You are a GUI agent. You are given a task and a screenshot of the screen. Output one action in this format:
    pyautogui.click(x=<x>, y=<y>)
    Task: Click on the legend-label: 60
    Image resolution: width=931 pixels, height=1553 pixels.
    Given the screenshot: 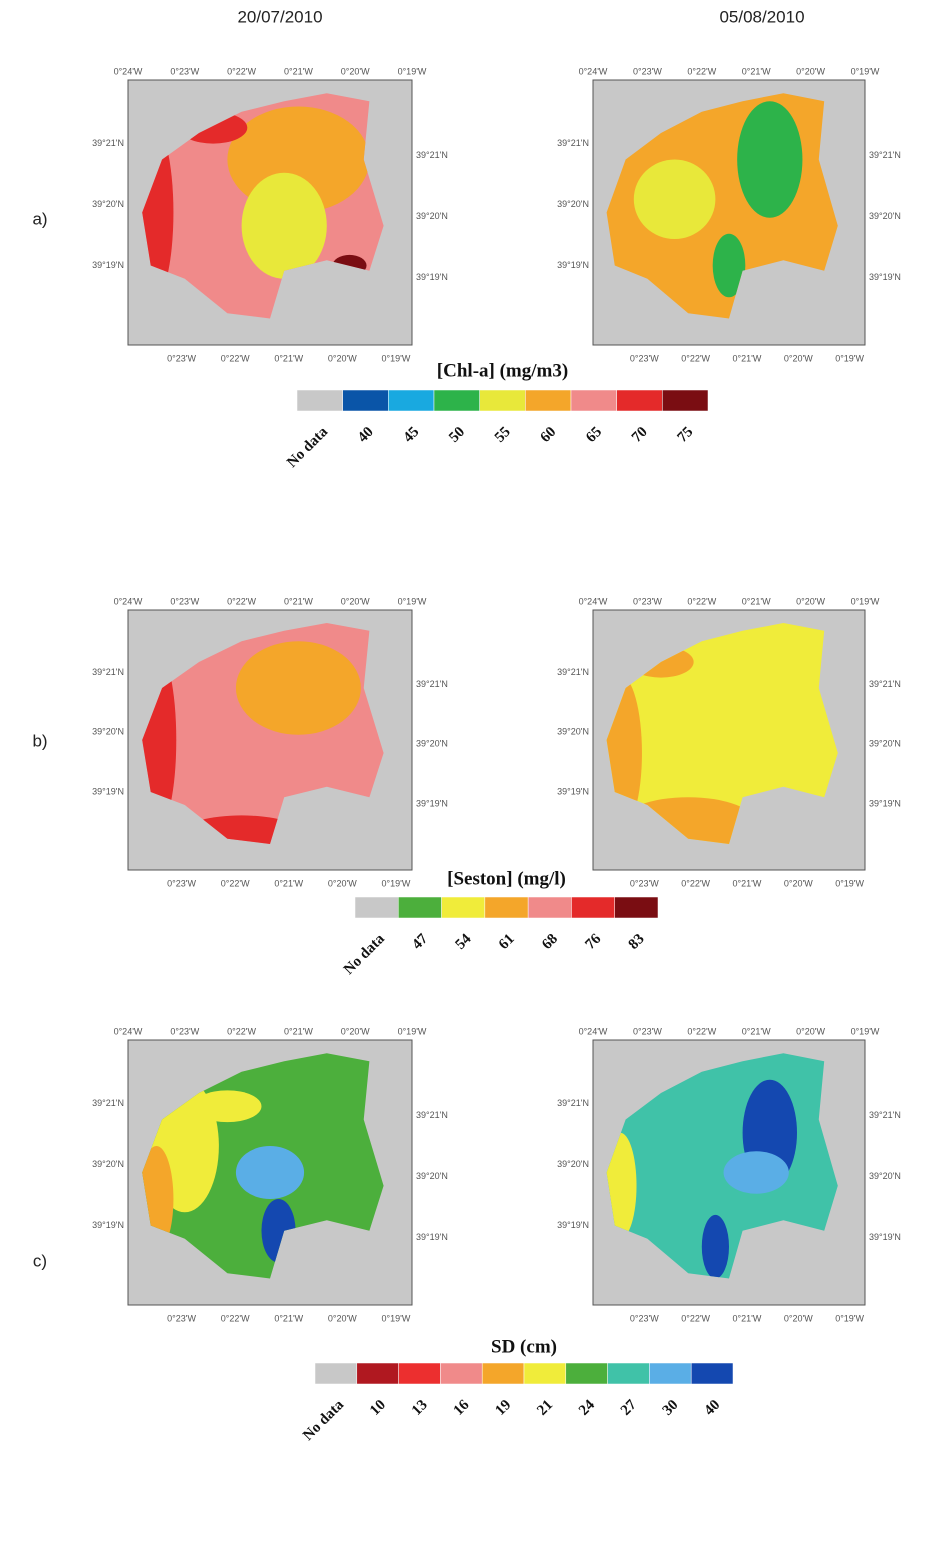 What is the action you would take?
    pyautogui.click(x=549, y=435)
    